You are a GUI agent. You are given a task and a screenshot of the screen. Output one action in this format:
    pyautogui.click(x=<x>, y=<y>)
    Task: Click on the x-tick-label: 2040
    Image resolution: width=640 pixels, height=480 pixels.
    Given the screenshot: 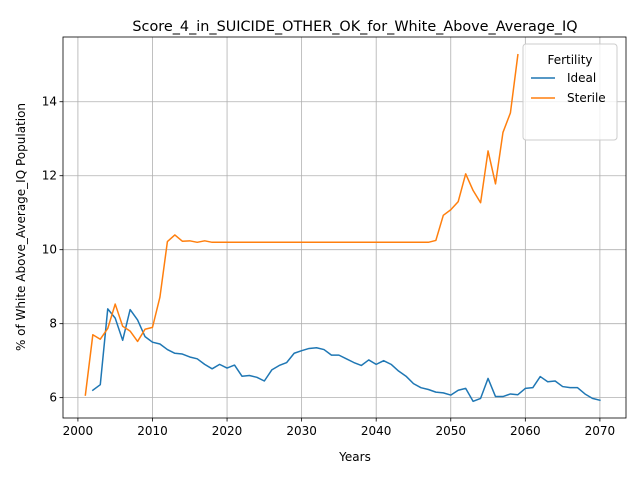 What is the action you would take?
    pyautogui.click(x=376, y=431)
    